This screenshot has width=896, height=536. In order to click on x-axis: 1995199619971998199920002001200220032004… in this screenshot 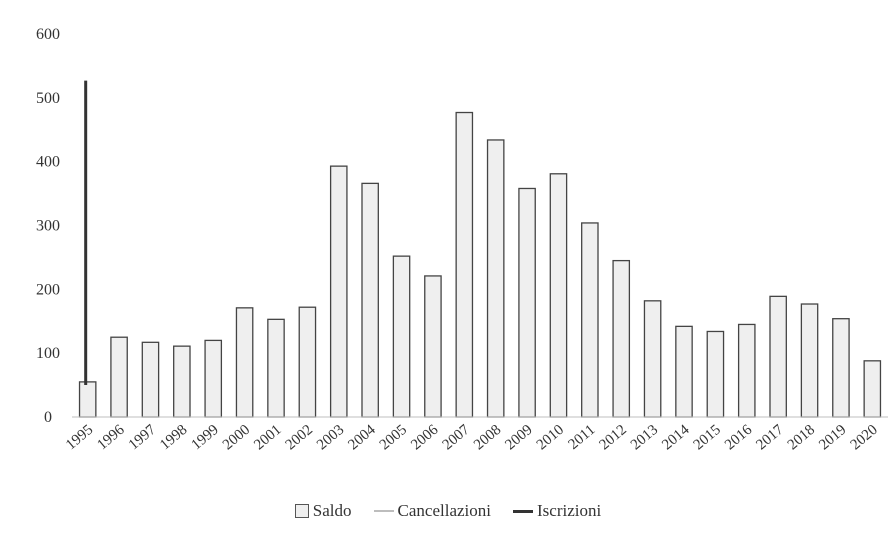, I will do `click(472, 437)`.